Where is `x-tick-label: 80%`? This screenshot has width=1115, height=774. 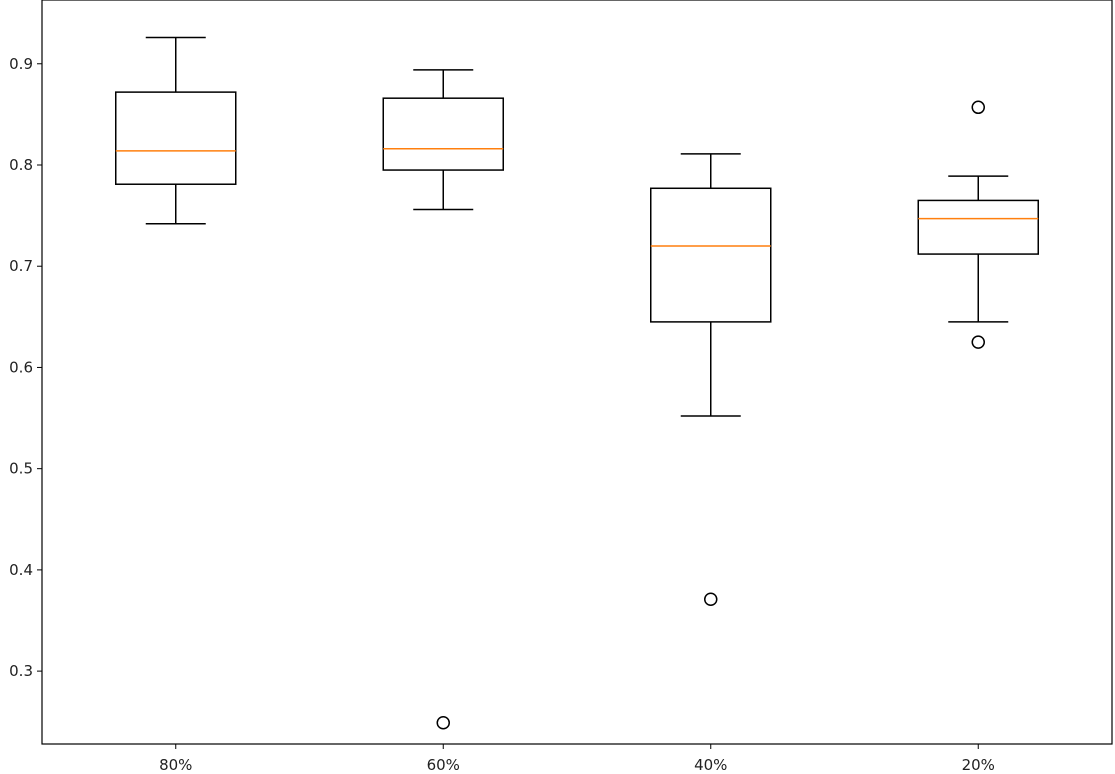 x-tick-label: 80% is located at coordinates (175, 765).